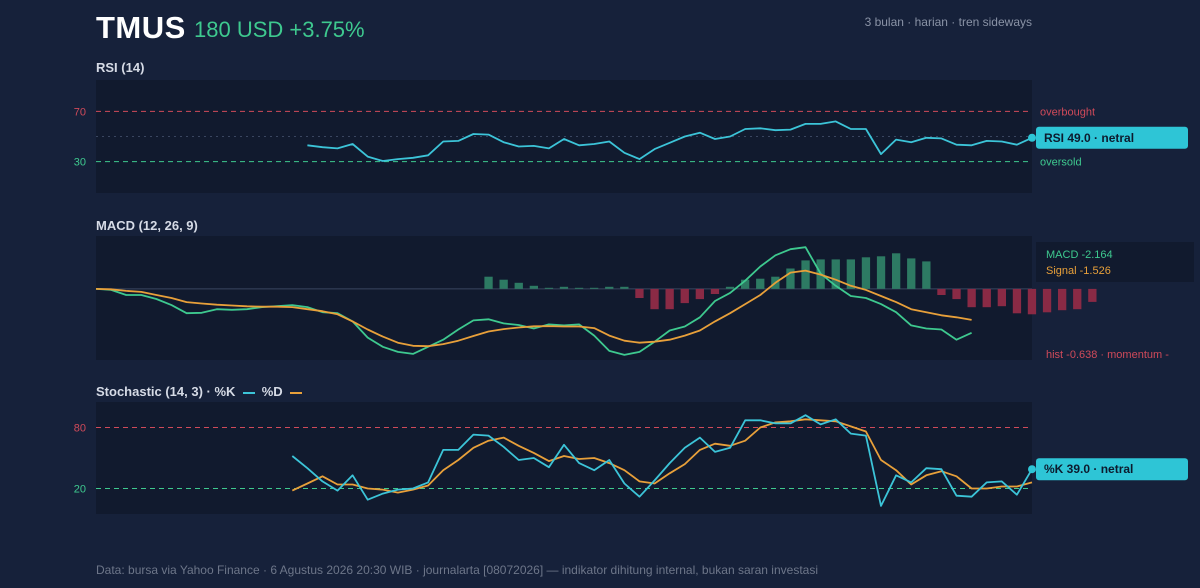  Describe the element at coordinates (296, 392) in the screenshot. I see `d-legend-swatch` at that location.